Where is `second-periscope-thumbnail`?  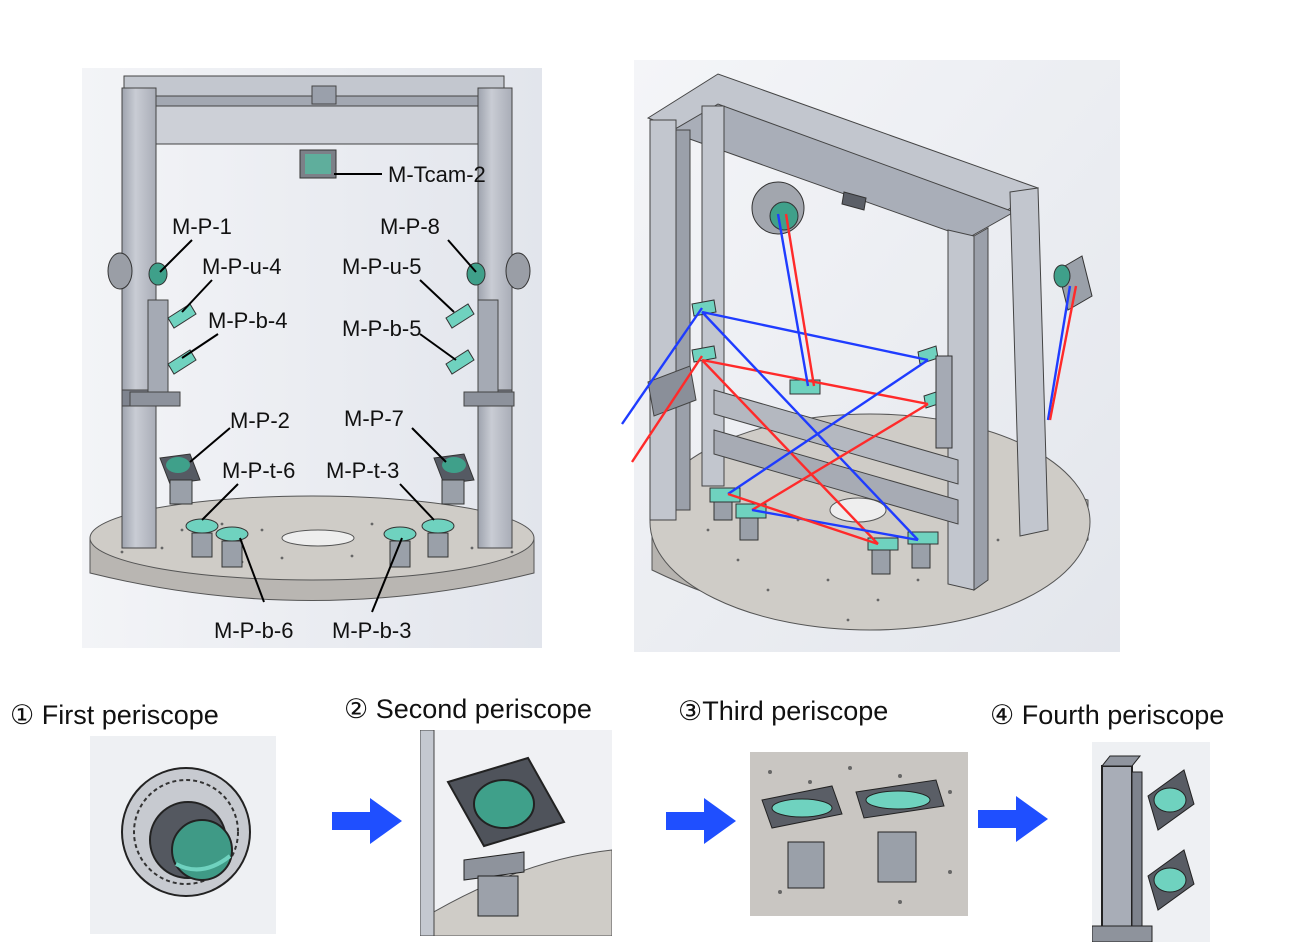
second-periscope-thumbnail is located at coordinates (516, 833).